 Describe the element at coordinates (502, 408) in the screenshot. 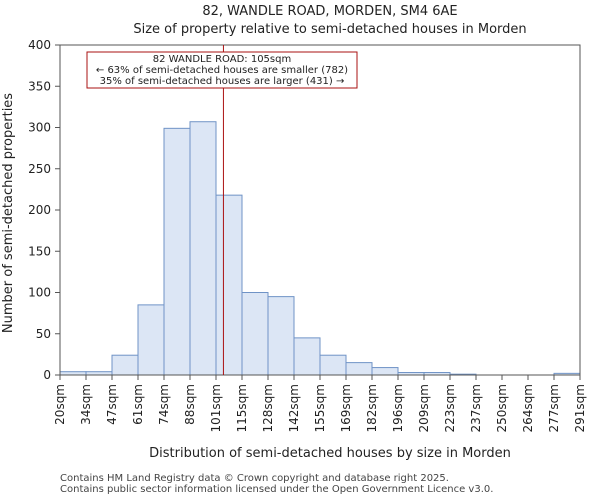

I see `x-tick-label: 250sqm` at that location.